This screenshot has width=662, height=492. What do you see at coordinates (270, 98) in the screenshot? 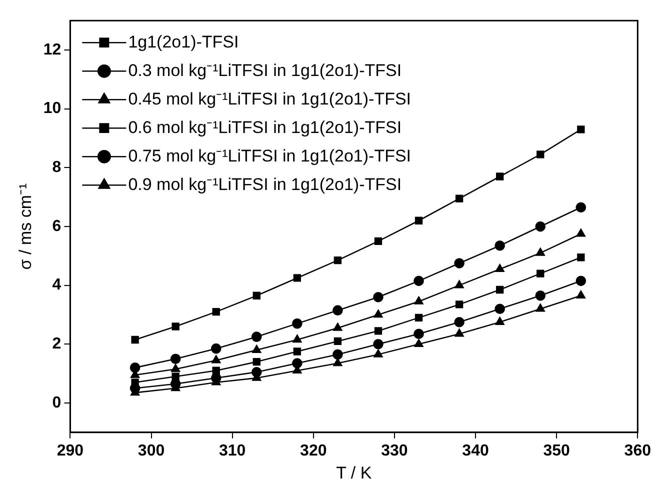
I see `legend-label: 0.45 mol kg⁻¹LiTFSI in 1g1(2o1)-TFSI` at bounding box center [270, 98].